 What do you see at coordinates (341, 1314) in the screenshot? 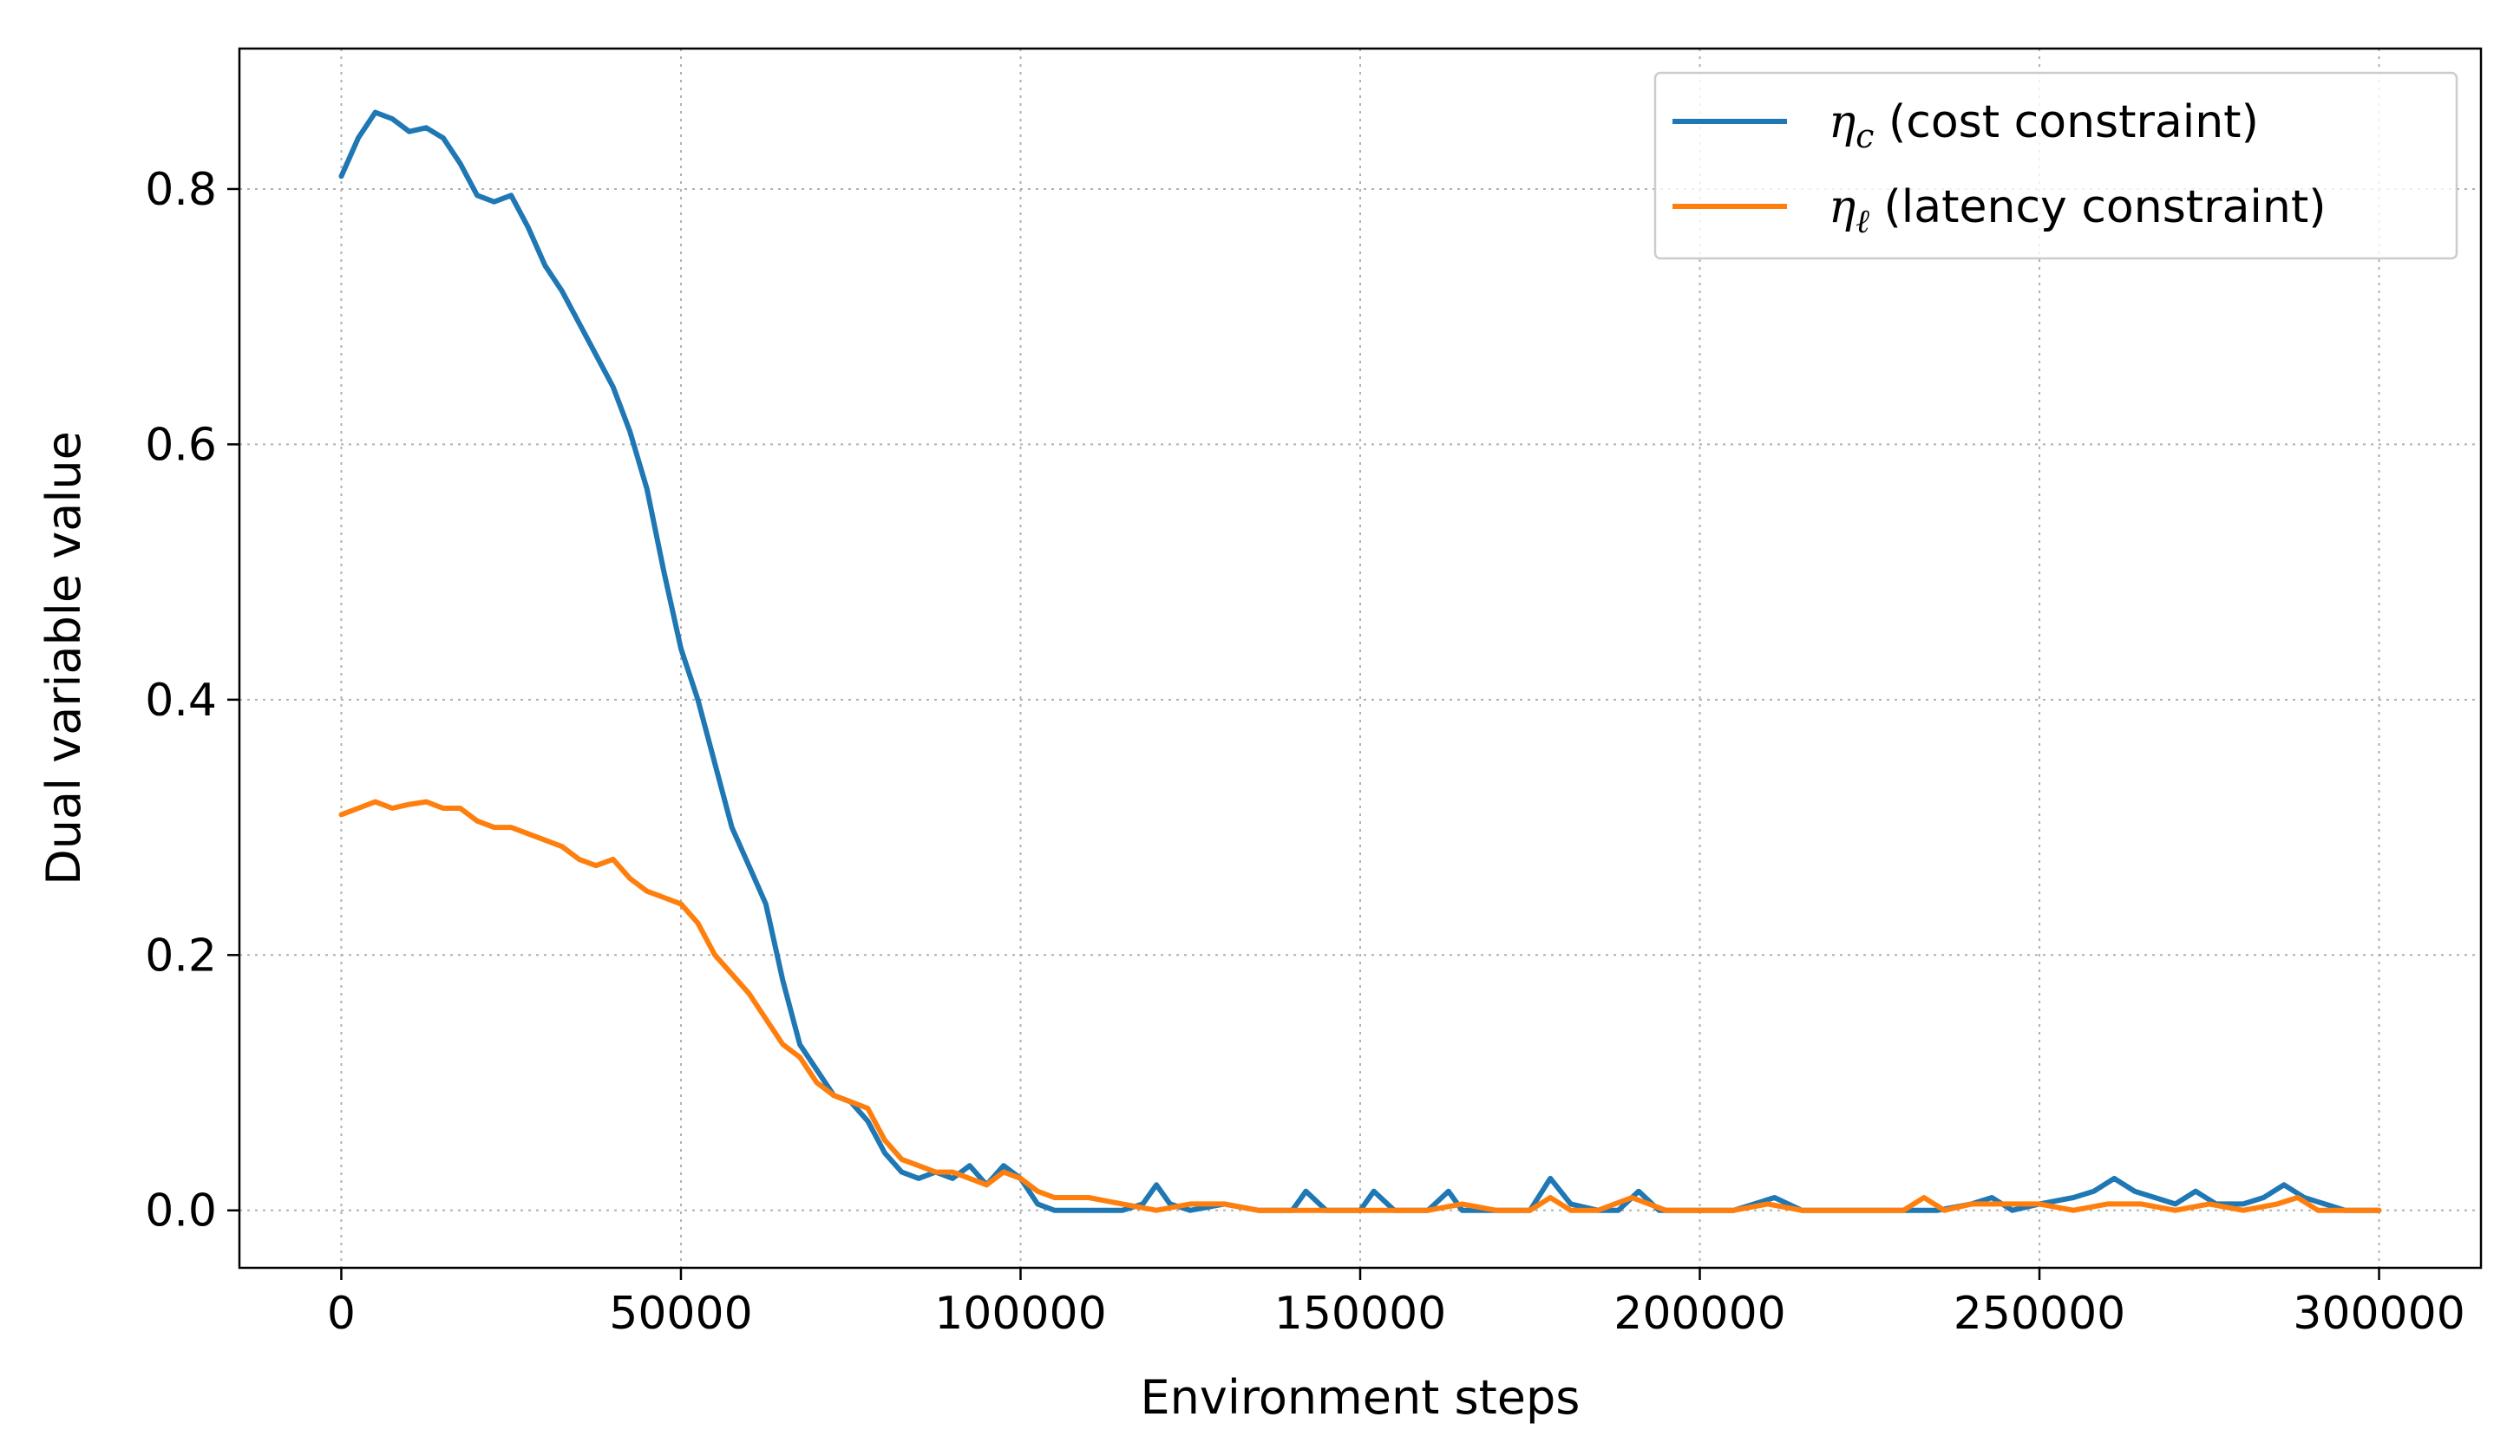
I see `x-tick-label: 0` at bounding box center [341, 1314].